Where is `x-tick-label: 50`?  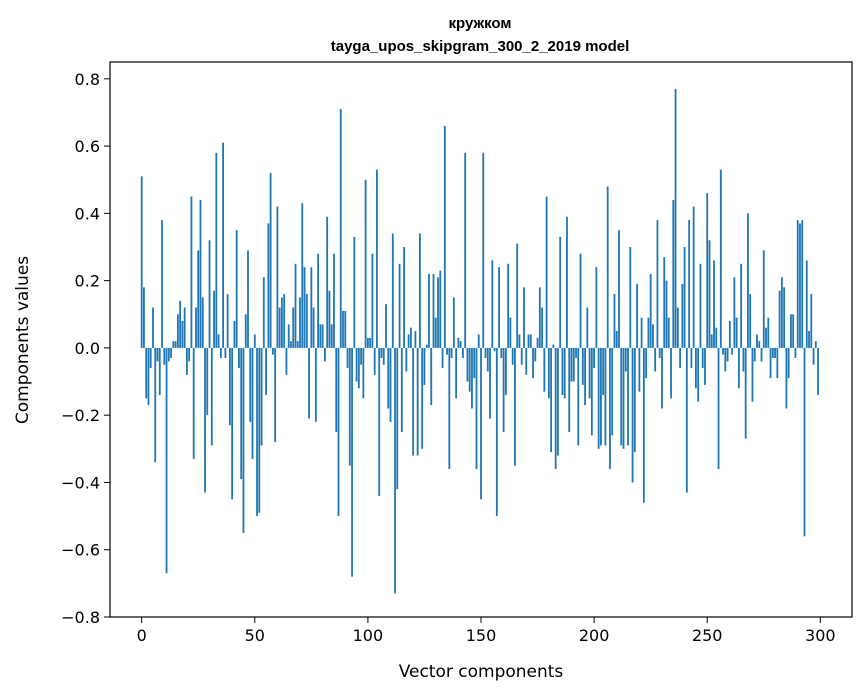 x-tick-label: 50 is located at coordinates (255, 635).